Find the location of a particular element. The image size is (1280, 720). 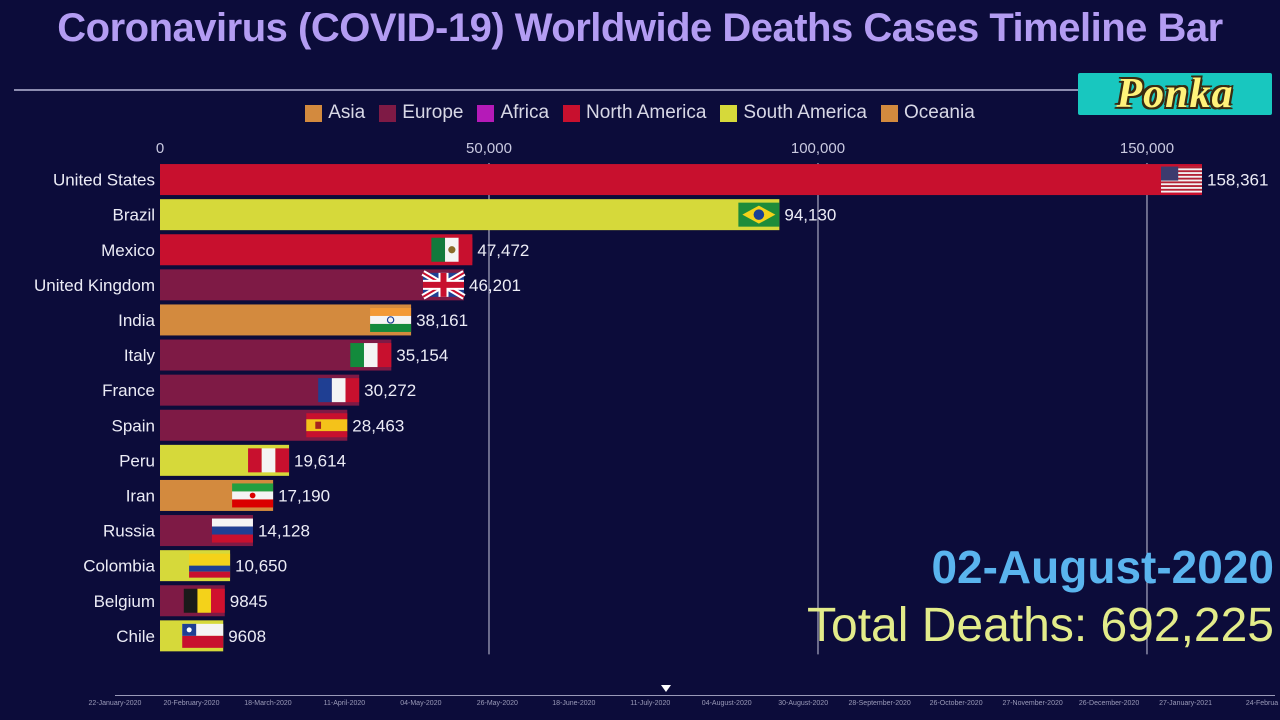

timeline-tick-label: 11-July-2020 is located at coordinates (650, 703).